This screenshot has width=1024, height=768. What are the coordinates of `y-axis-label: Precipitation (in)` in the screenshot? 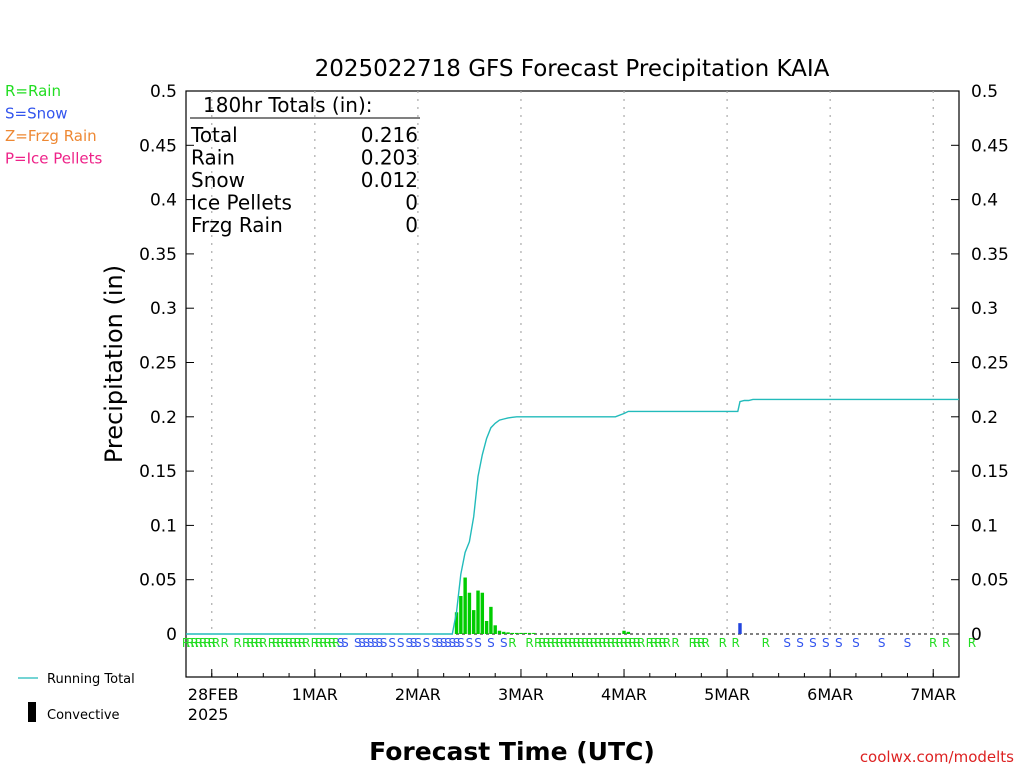 It's located at (114, 364).